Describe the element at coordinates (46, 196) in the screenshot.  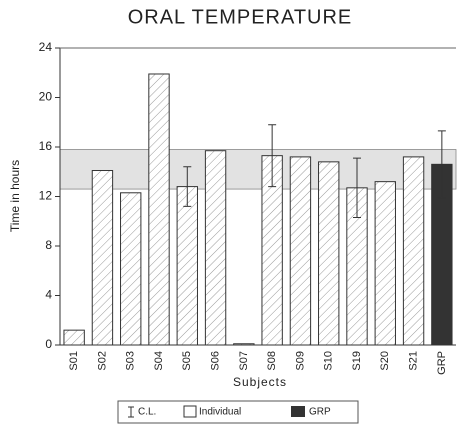
I see `y-tick-label: 12` at that location.